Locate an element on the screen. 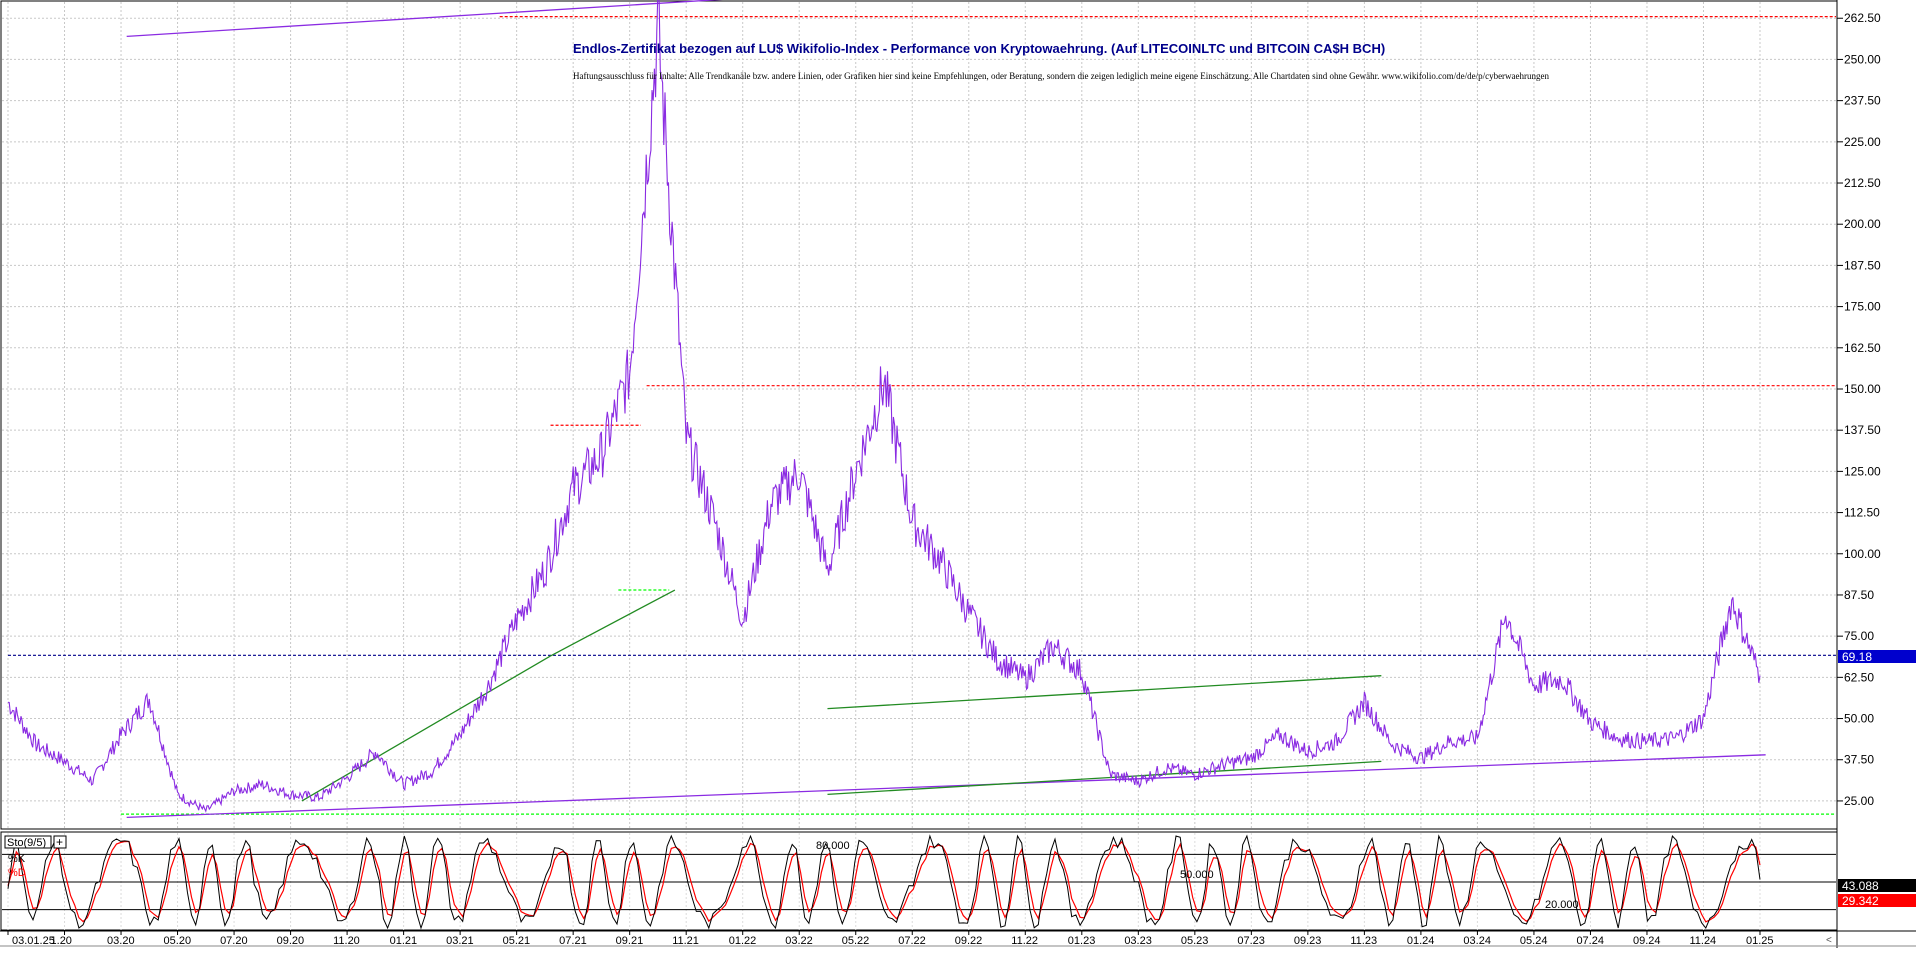  x-tick-label: 03.20 is located at coordinates (121, 941).